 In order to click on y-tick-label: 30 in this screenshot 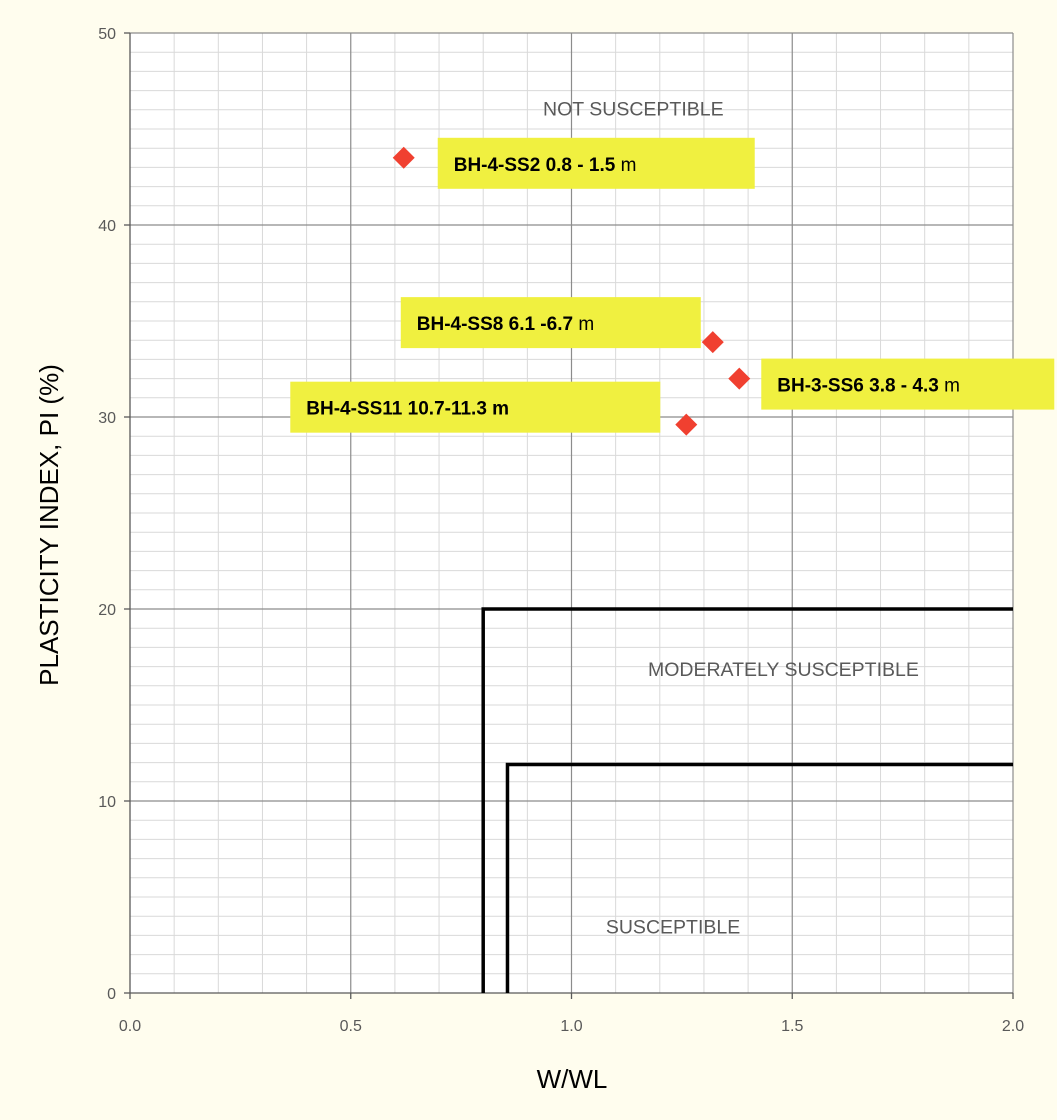, I will do `click(107, 418)`.